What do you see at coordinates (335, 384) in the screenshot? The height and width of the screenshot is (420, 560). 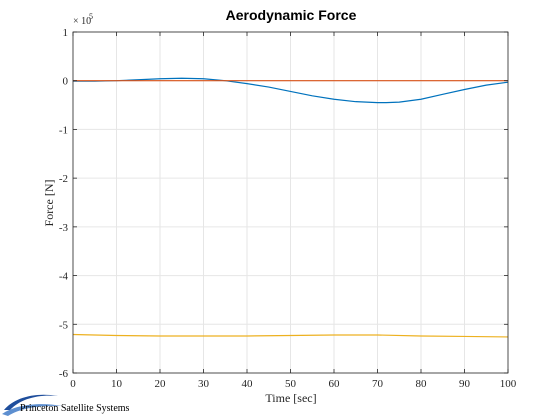 I see `x-tick-label: 60` at bounding box center [335, 384].